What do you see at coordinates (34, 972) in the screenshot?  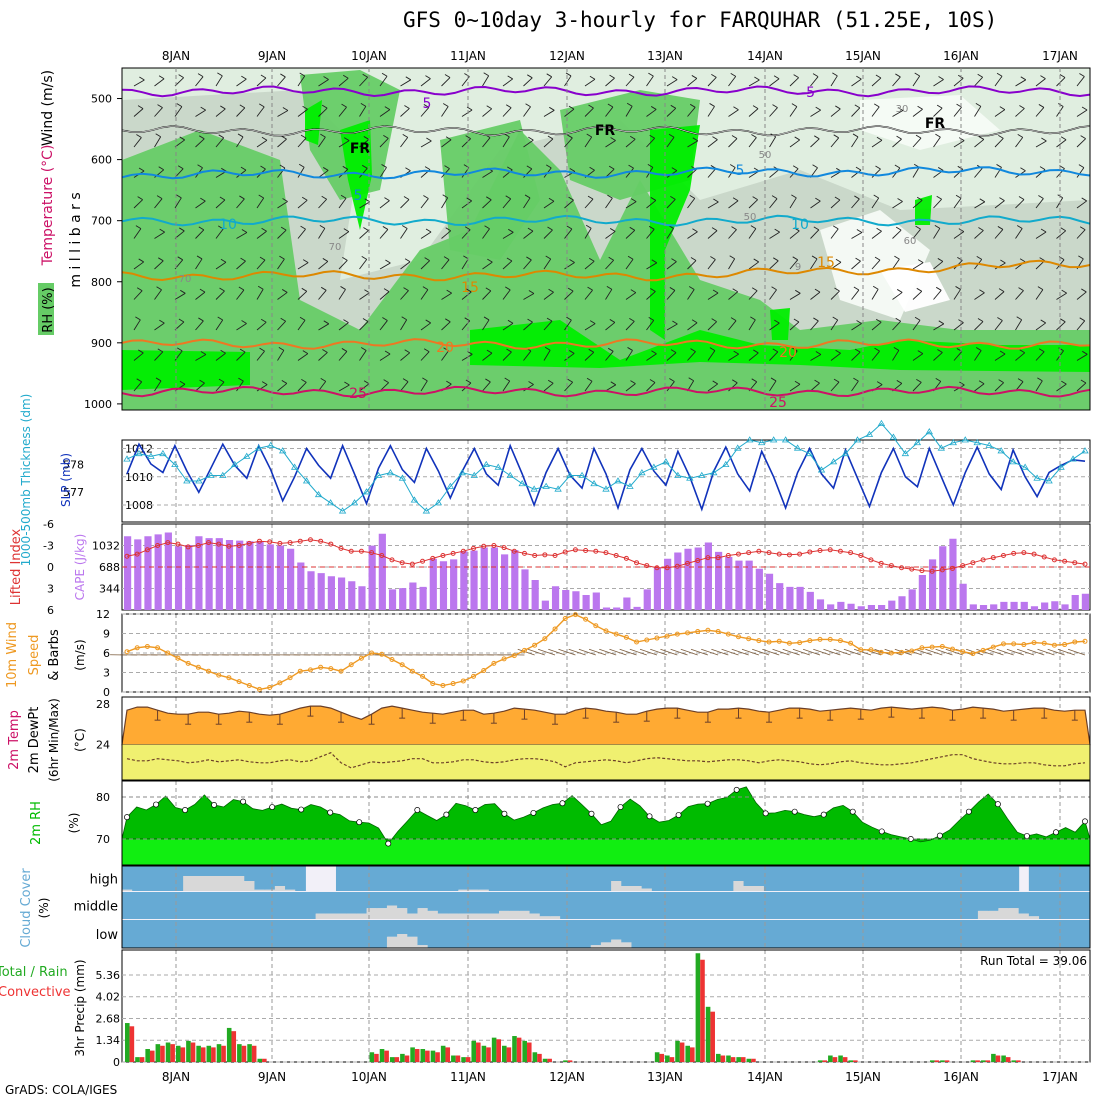 I see `precip-label-total: Total / Rain` at bounding box center [34, 972].